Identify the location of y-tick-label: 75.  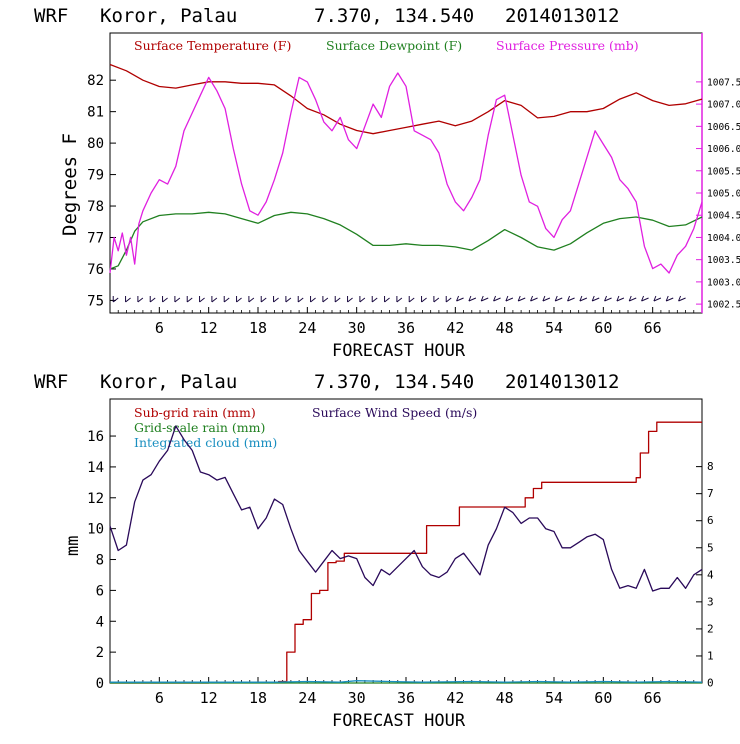
(95, 301).